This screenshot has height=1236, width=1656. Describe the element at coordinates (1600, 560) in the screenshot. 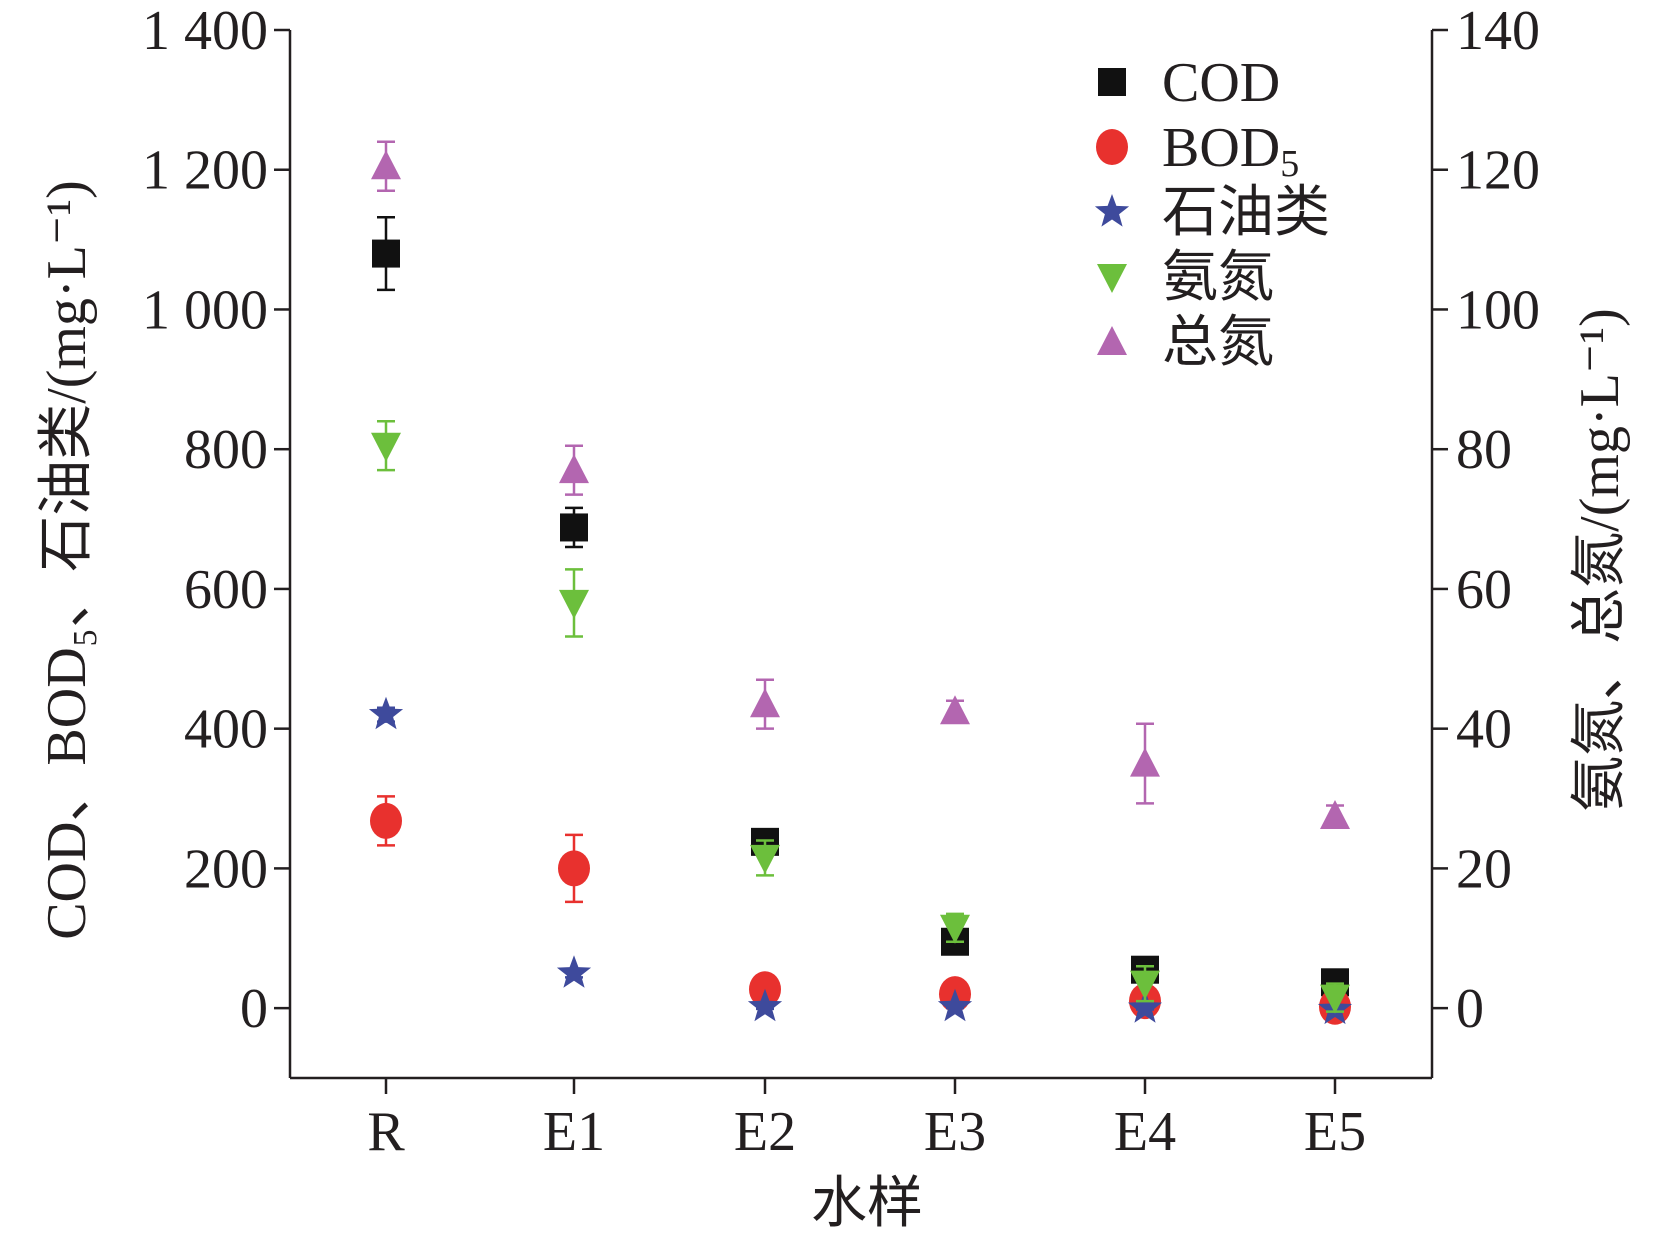

I see `y-axis-right-title: 氨氮、总氮/(mg·L⁻¹)` at that location.